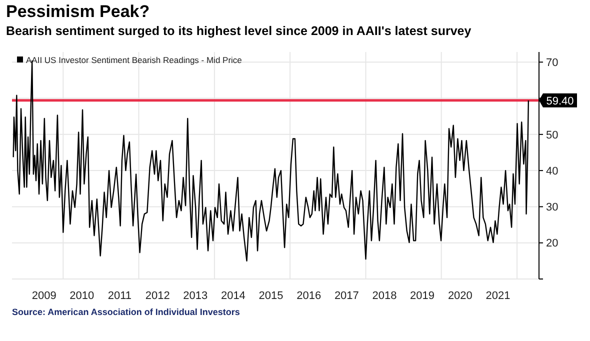  I want to click on x-tick-label: 2013, so click(195, 296).